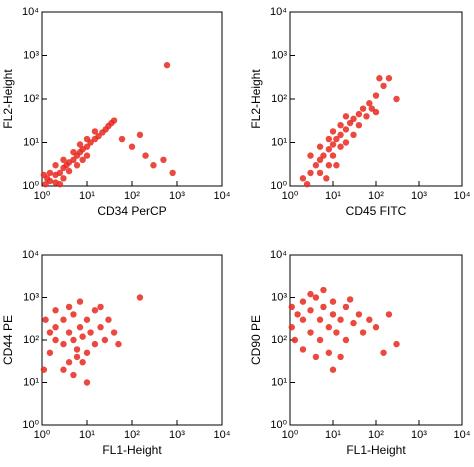 The image size is (474, 467). What do you see at coordinates (132, 450) in the screenshot?
I see `x-axis-title: FL1-Height` at bounding box center [132, 450].